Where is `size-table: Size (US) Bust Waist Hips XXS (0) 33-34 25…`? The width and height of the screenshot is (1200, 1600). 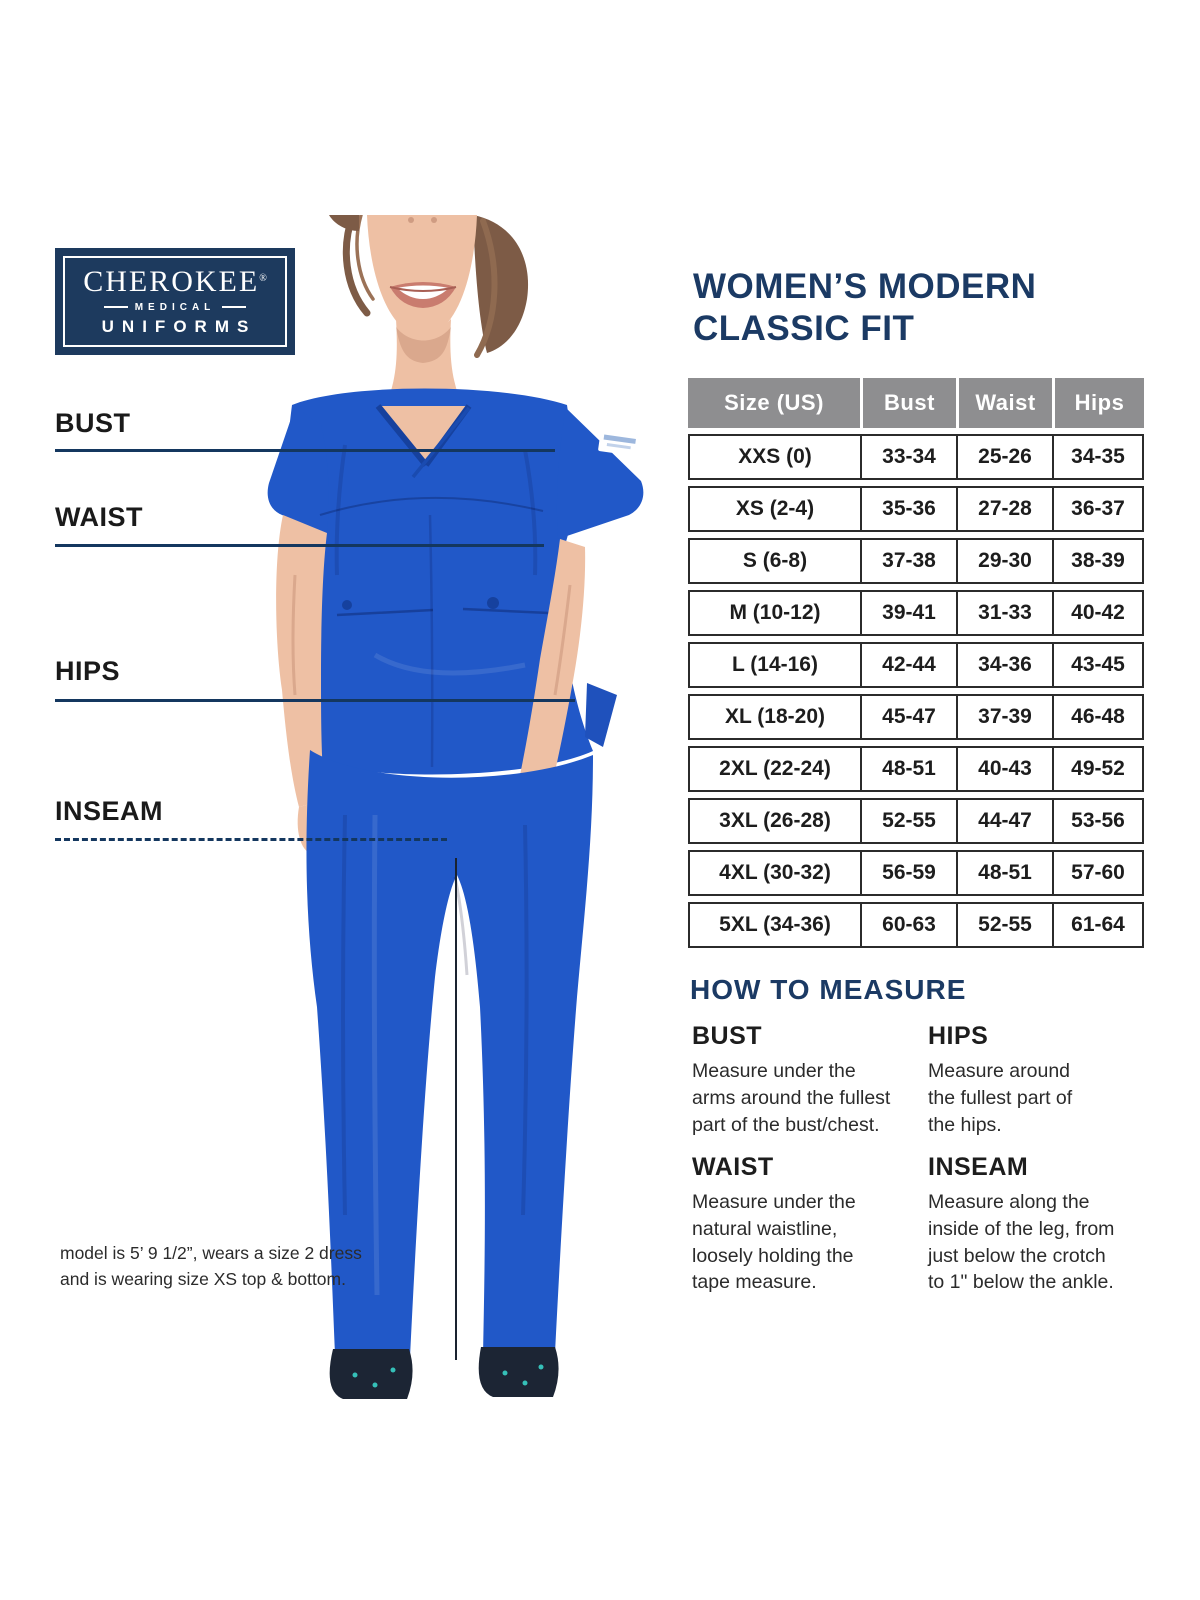
size-table: Size (US) Bust Waist Hips XXS (0) 33-34 25… is located at coordinates (916, 663).